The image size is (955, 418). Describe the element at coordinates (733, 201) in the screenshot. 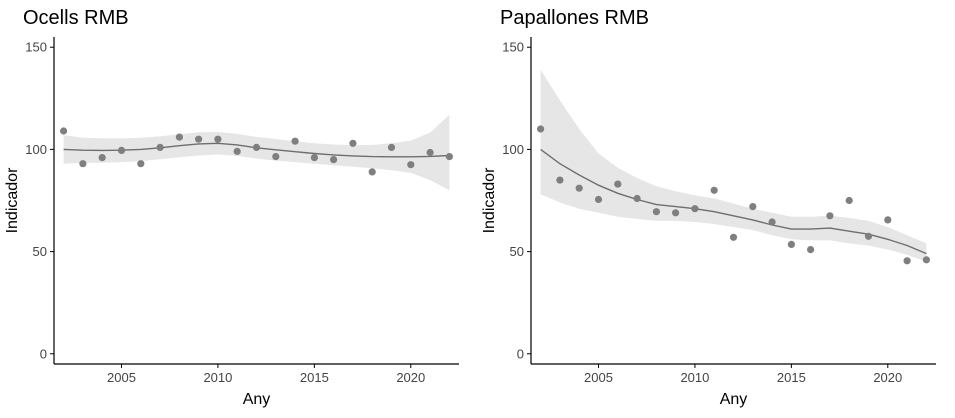

I see `trend-line` at that location.